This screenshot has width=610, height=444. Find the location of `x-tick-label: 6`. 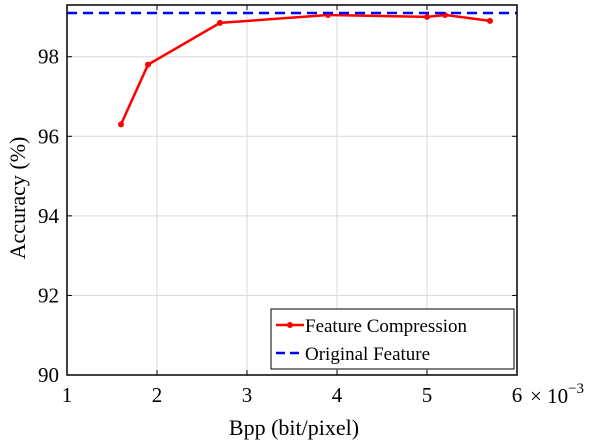

x-tick-label: 6 is located at coordinates (517, 395).